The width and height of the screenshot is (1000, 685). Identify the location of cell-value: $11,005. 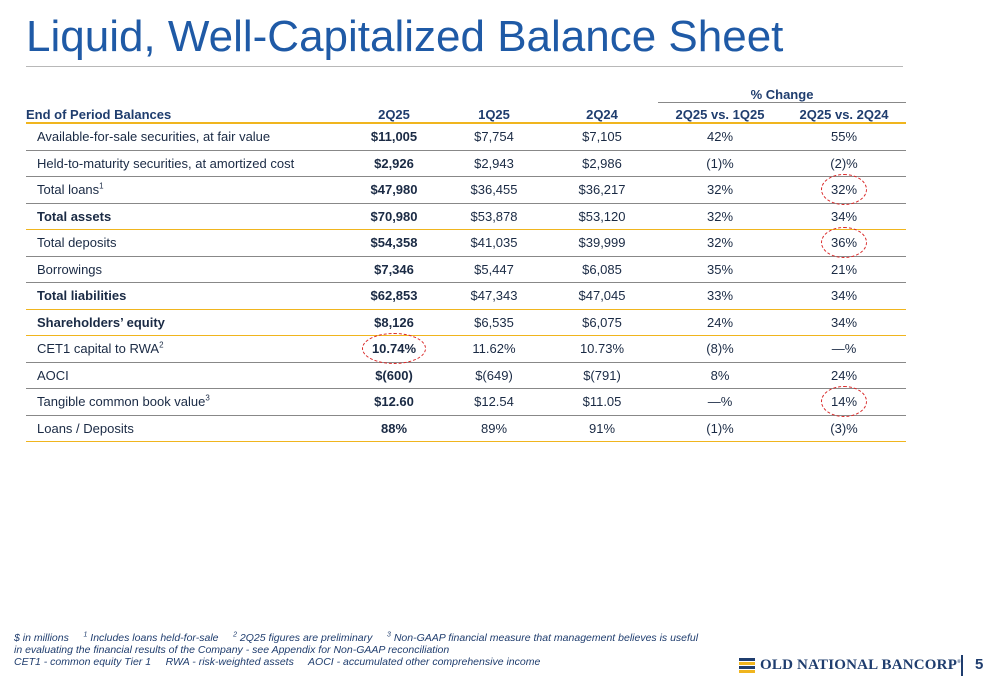
(394, 137).